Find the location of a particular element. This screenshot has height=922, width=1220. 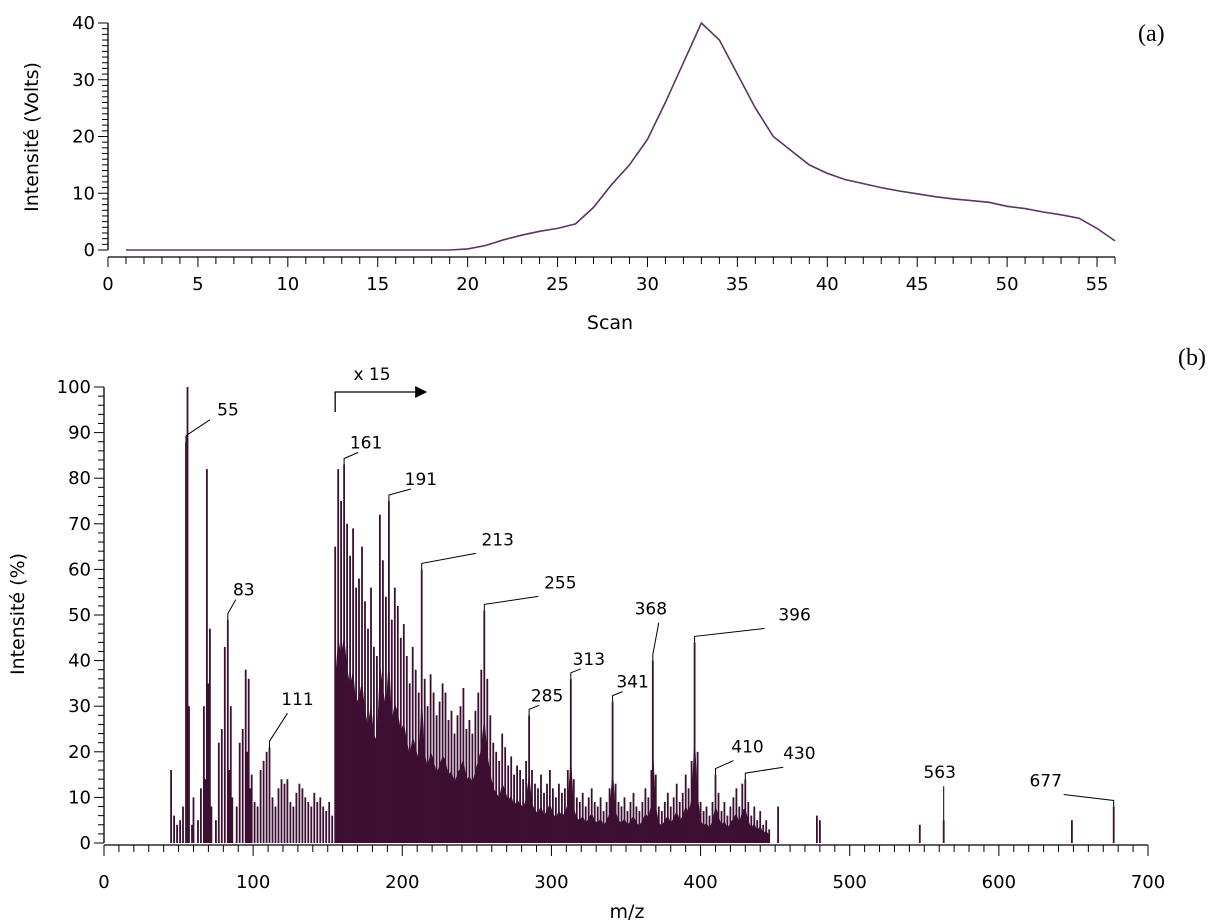

chart-b-x-tick-label: 500 is located at coordinates (850, 882).